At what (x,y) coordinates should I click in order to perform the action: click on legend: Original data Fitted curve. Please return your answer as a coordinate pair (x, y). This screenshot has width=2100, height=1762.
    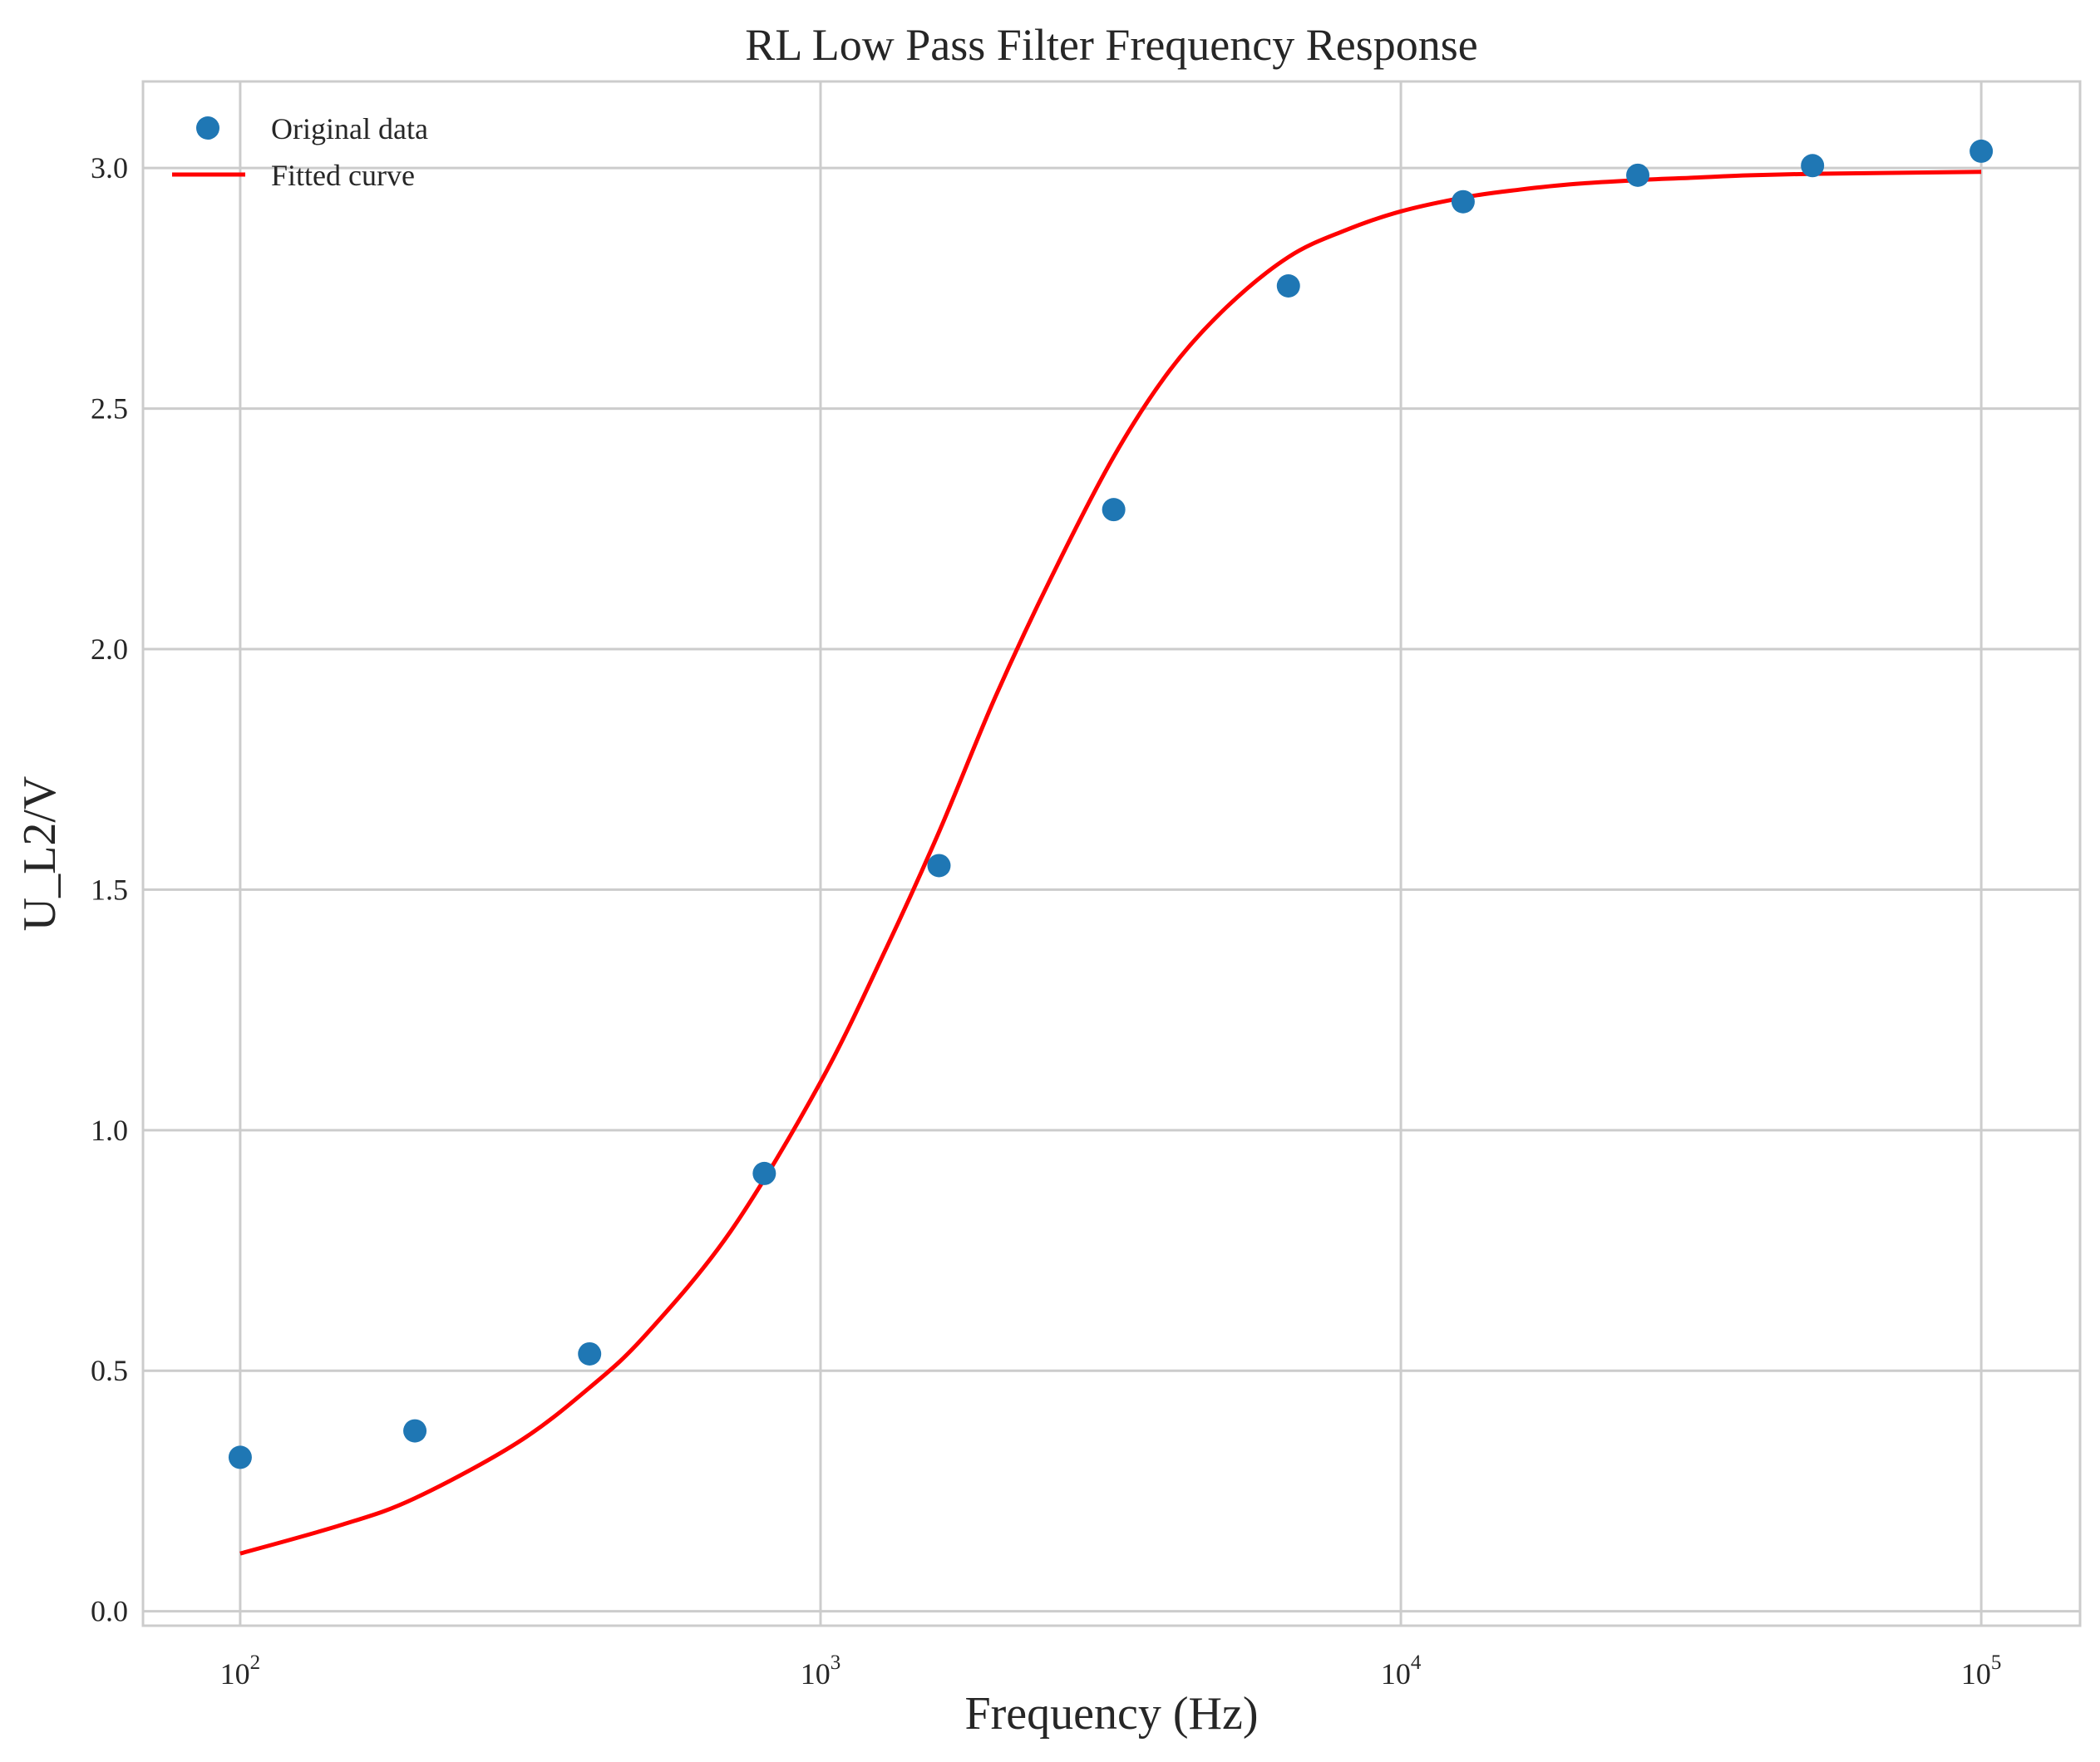
    Looking at the image, I should click on (300, 152).